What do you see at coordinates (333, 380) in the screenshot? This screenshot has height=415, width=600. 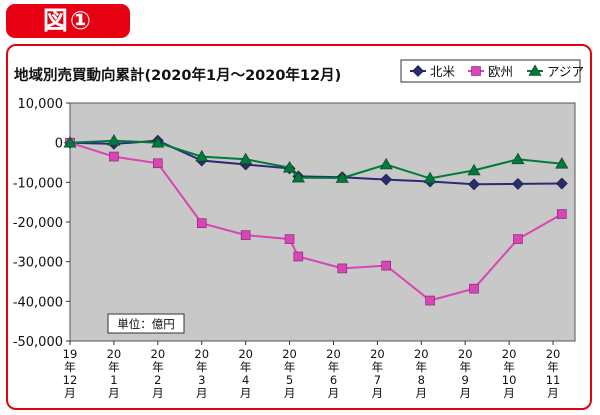 I see `x-tick-label: 6` at bounding box center [333, 380].